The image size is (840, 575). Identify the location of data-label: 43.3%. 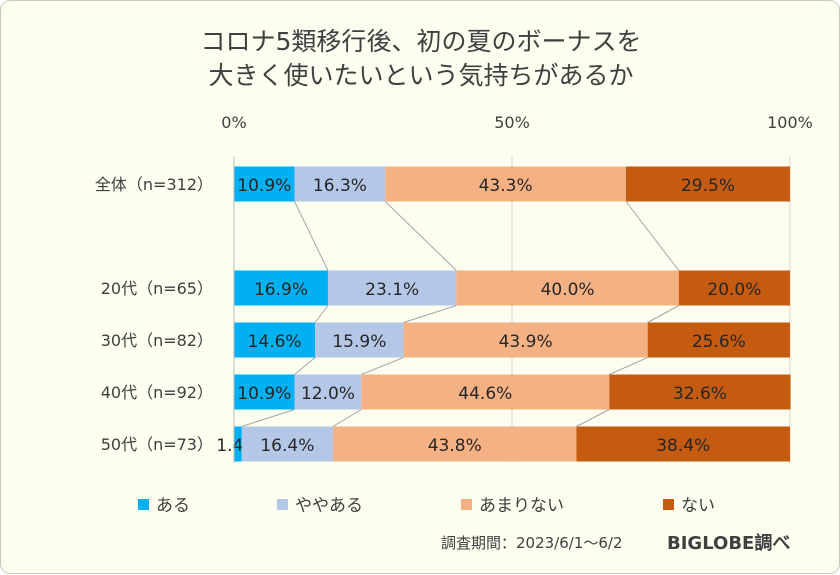
(506, 186).